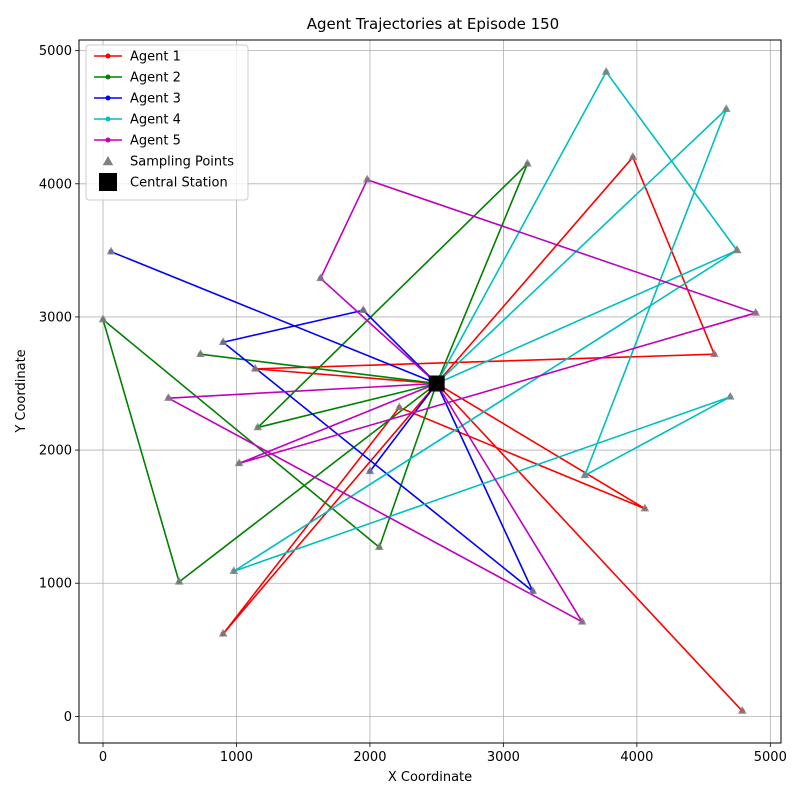  What do you see at coordinates (636, 757) in the screenshot?
I see `x-tick-label: 4000` at bounding box center [636, 757].